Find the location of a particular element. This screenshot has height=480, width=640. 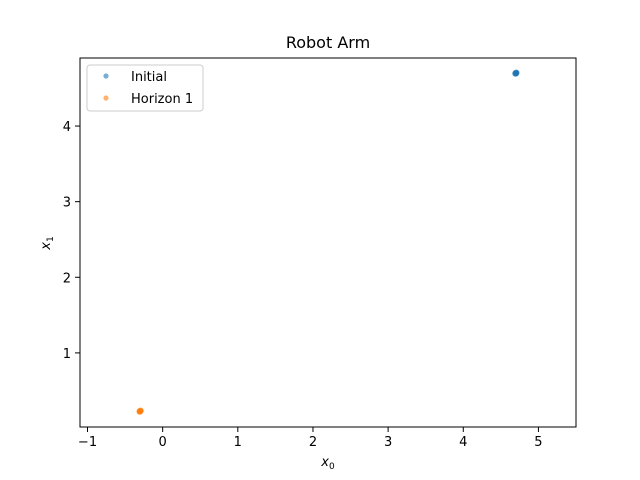

y-axis-ticks: 1 2 3 4 is located at coordinates (71, 241).